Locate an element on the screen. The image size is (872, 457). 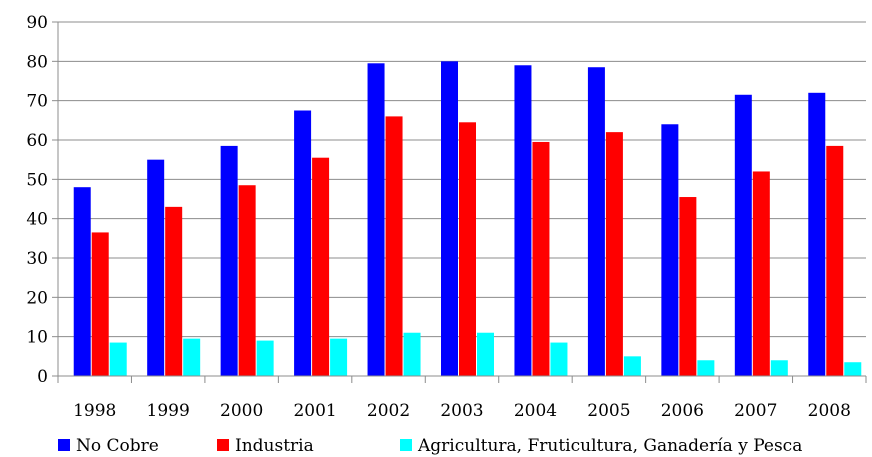
legend-label: No Cobre is located at coordinates (117, 446).